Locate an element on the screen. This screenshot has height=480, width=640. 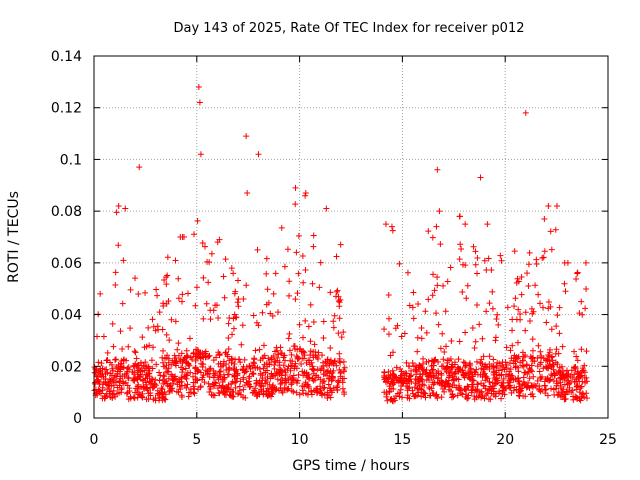
y-tick-label: 0.02 is located at coordinates (66, 367).